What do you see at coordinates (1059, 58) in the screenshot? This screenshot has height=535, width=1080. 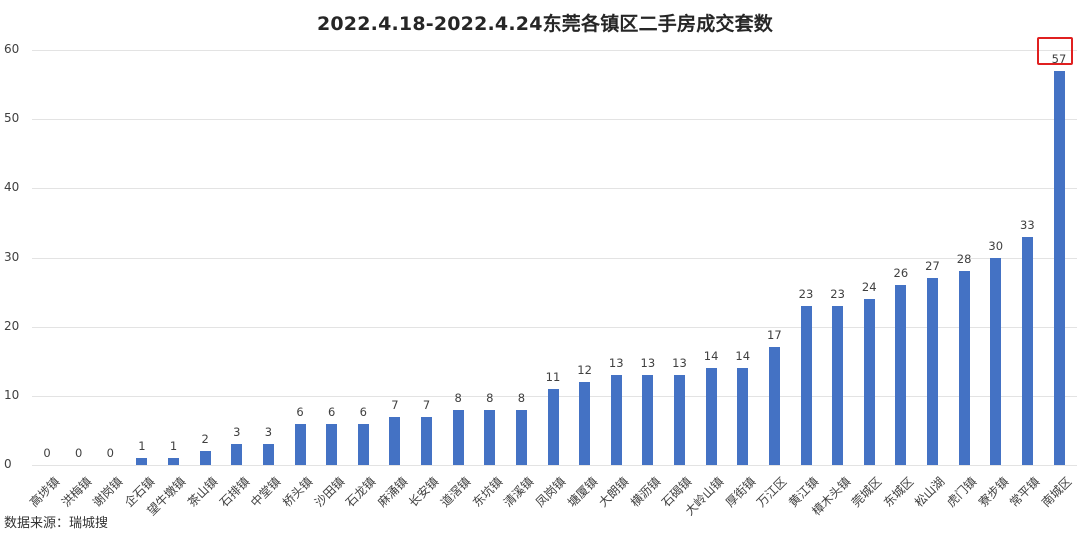 I see `bar-value-label: 57` at bounding box center [1059, 58].